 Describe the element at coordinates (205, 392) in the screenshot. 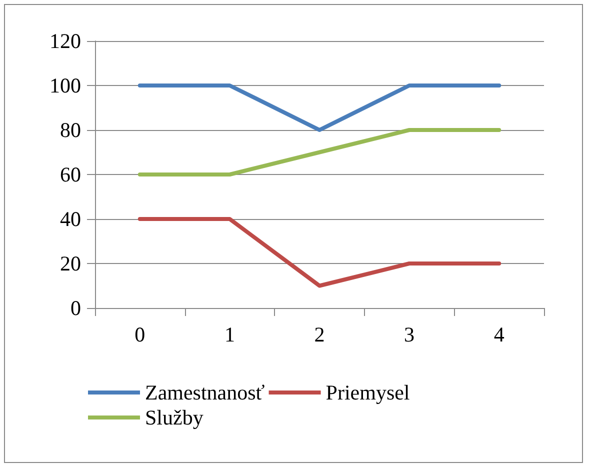

I see `legend-label: Zamestnanosť` at that location.